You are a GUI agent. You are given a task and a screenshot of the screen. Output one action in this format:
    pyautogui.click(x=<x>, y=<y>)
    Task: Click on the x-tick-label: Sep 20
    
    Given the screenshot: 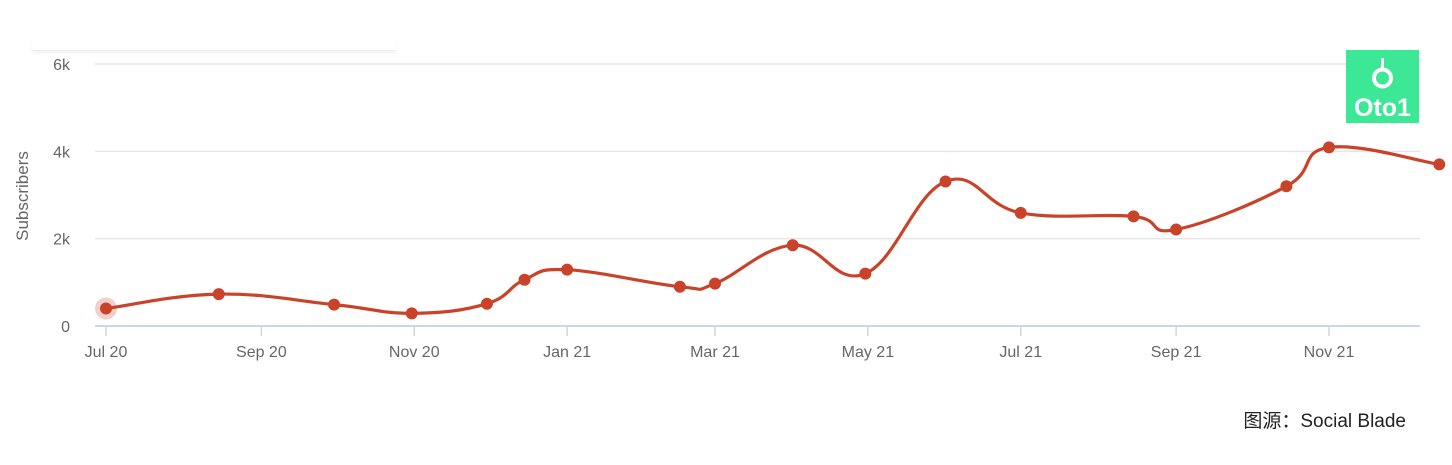 What is the action you would take?
    pyautogui.click(x=261, y=352)
    